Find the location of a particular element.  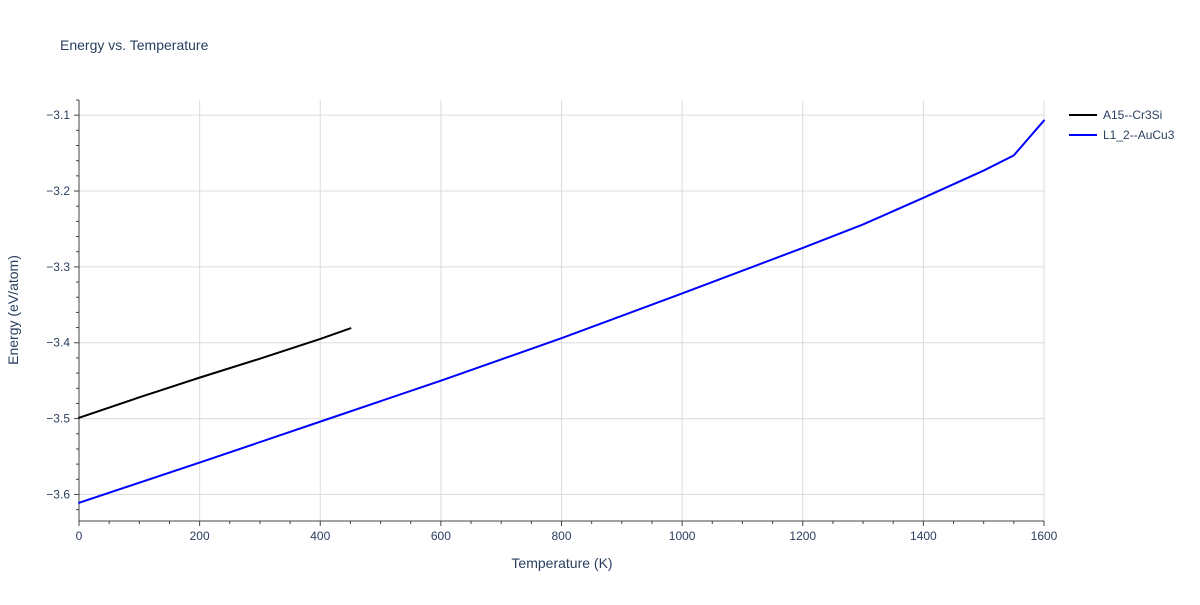

y-tick-label: −3.3 is located at coordinates (58, 267).